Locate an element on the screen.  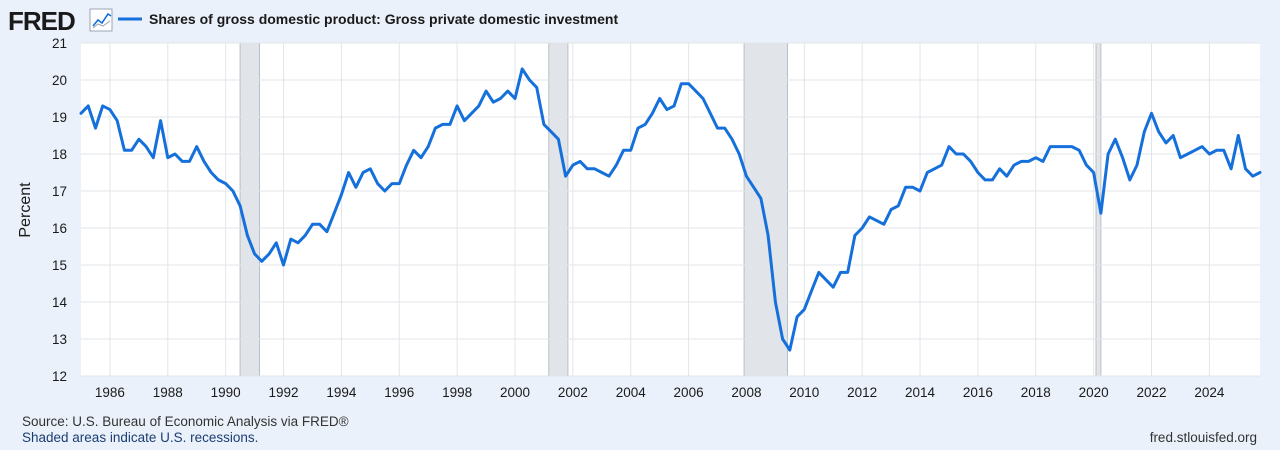
y-tick-label-17: 17 is located at coordinates (59, 191).